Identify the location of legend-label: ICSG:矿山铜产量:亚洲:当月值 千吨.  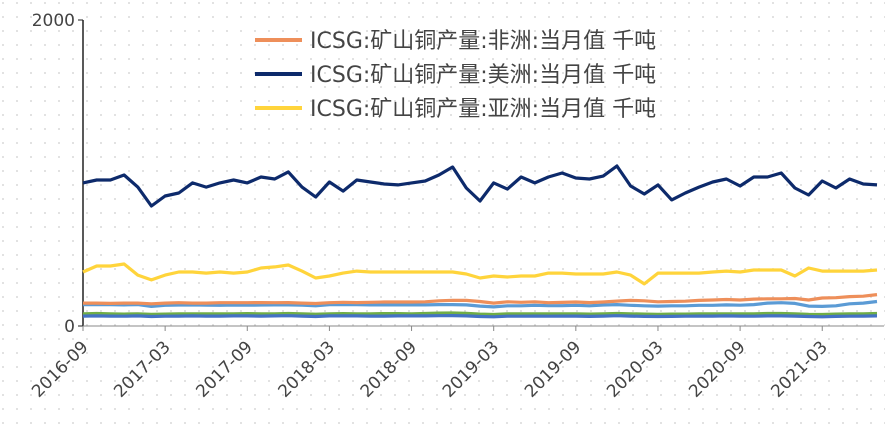
(483, 109).